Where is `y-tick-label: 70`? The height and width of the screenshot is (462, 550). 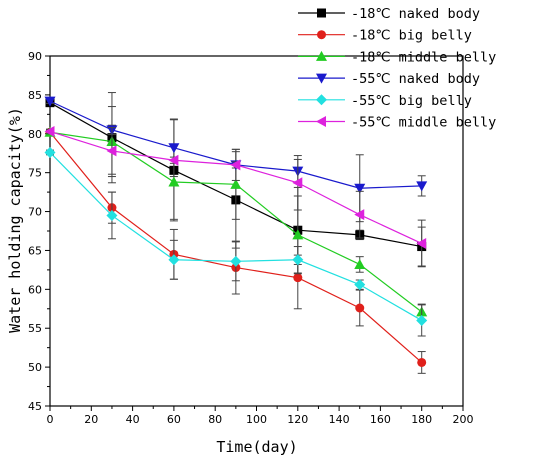
y-tick-label: 70 is located at coordinates (35, 212).